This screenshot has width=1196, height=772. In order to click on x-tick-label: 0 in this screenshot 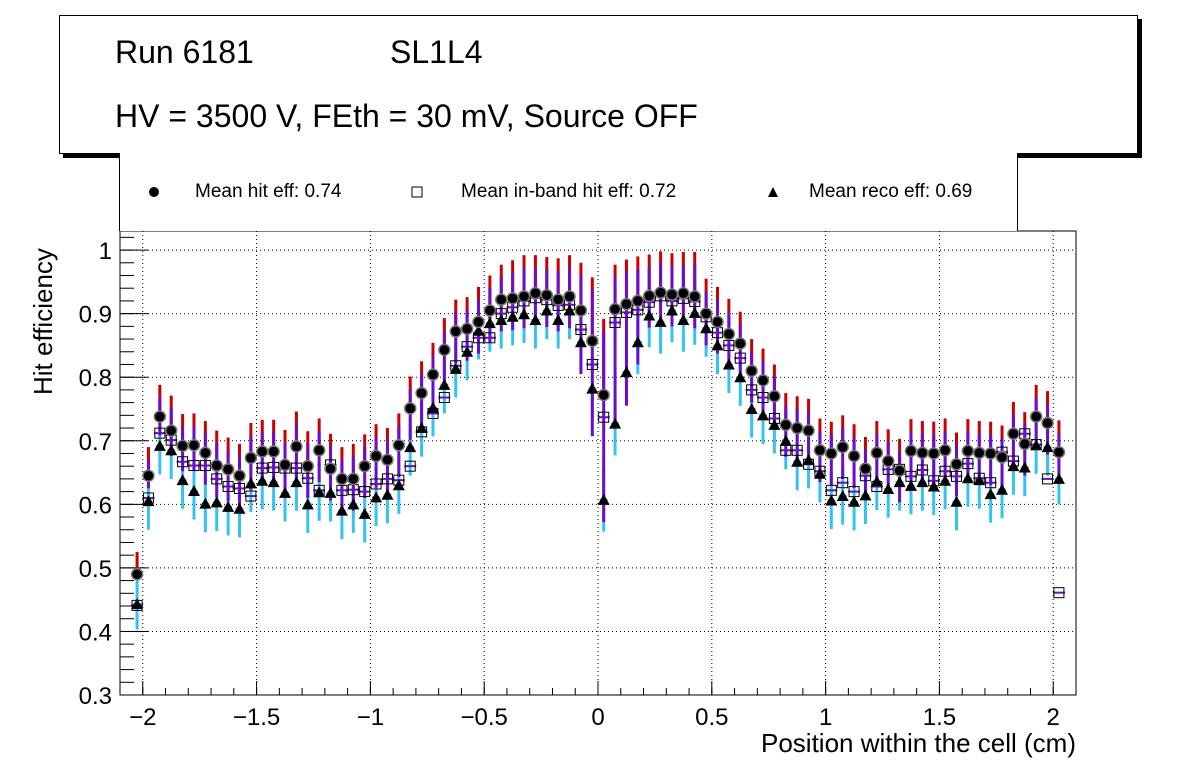, I will do `click(597, 717)`.